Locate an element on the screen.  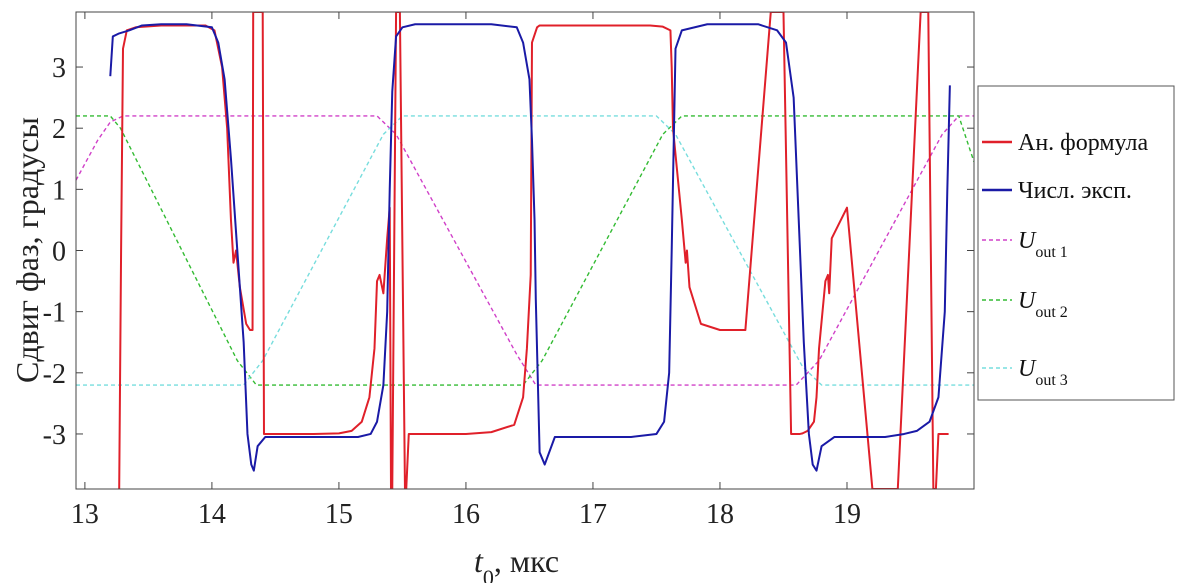
x-axis-label-rest: , мкс is located at coordinates (526, 561).